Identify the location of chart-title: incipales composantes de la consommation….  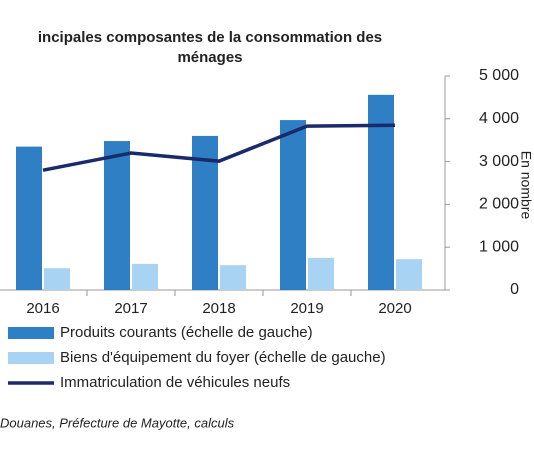
(210, 37).